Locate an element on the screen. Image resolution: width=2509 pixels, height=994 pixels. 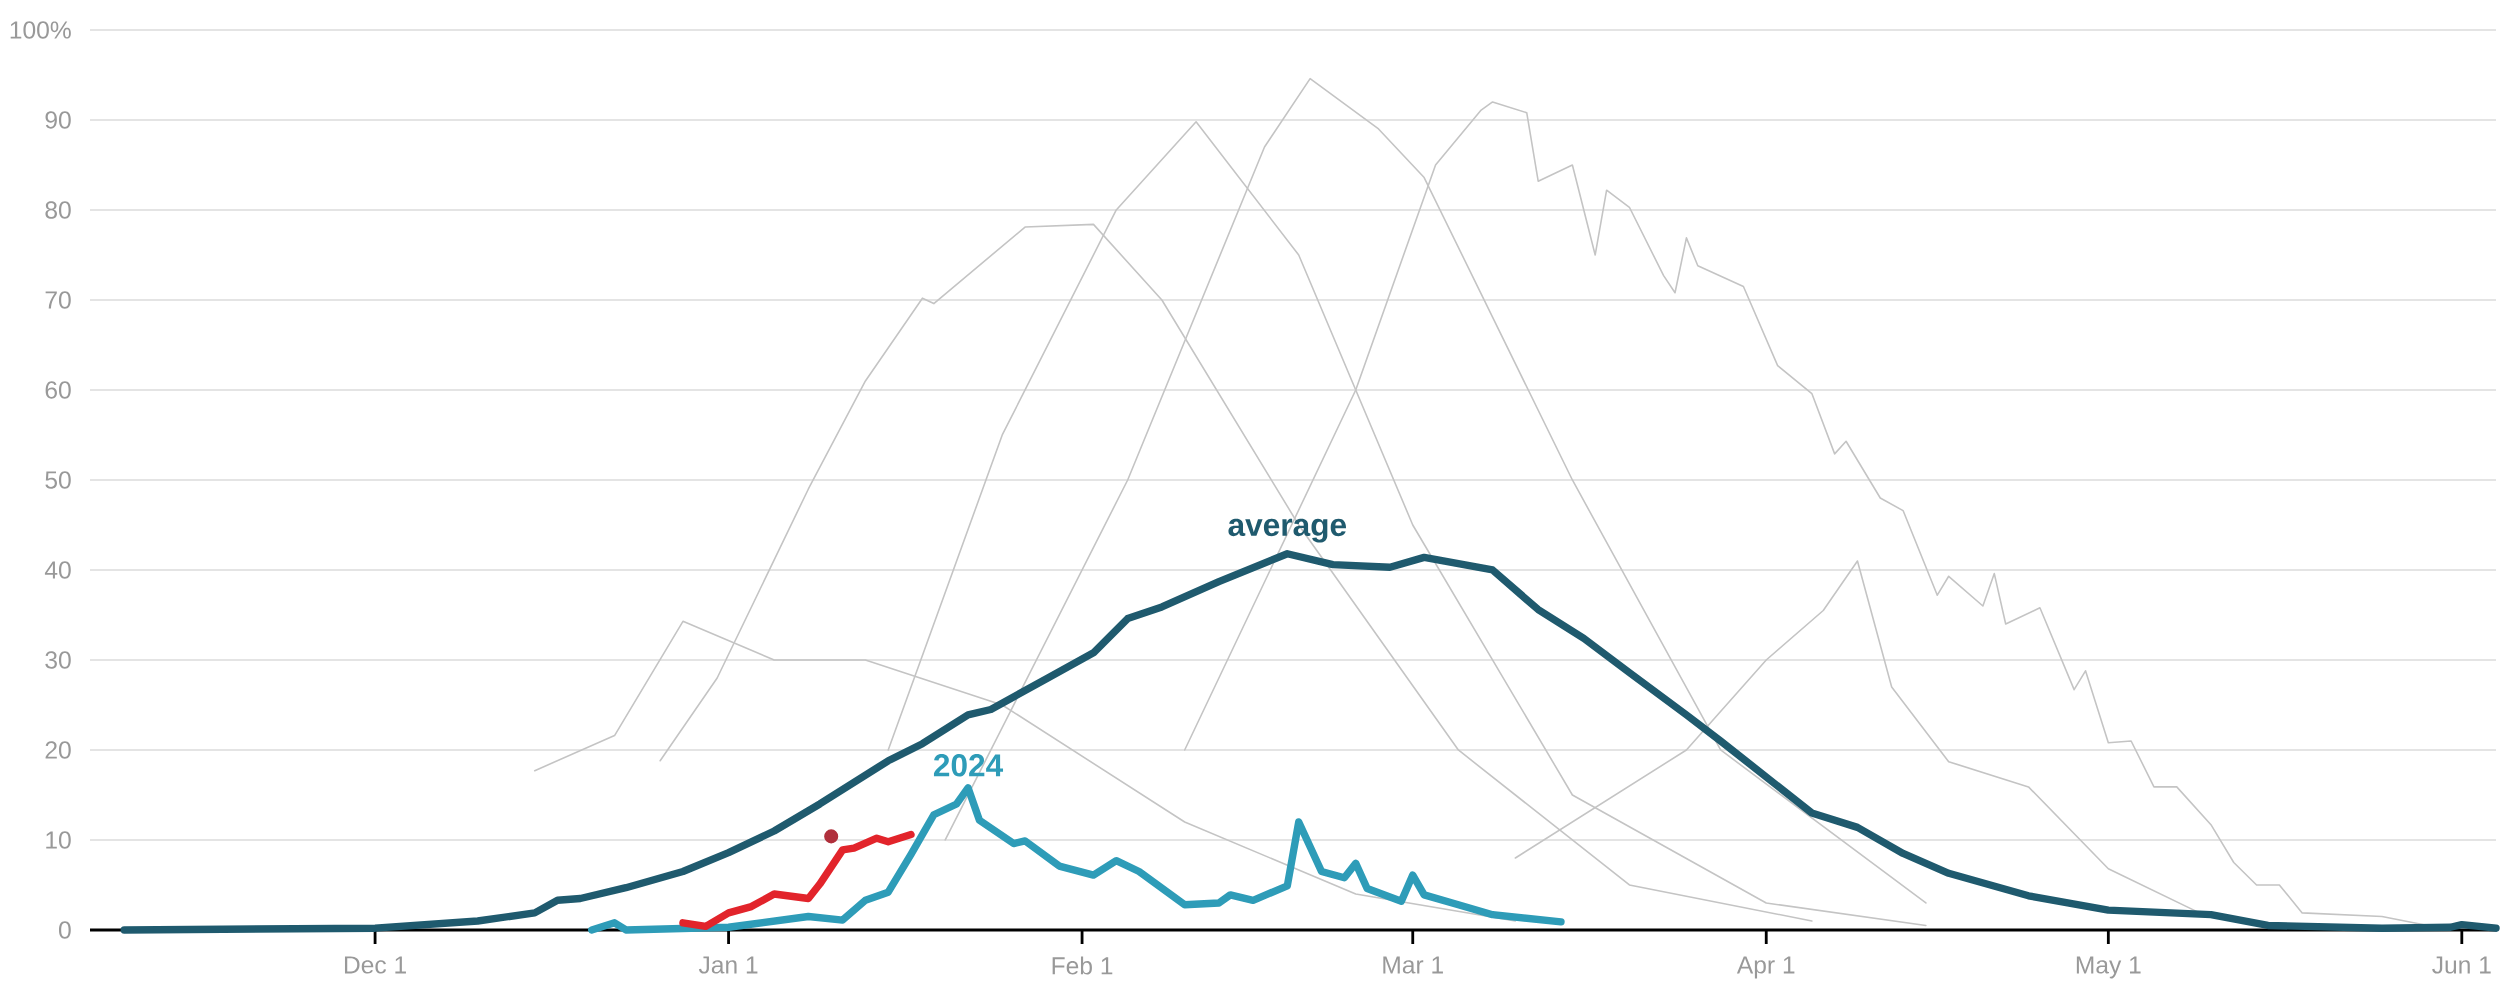
y-tick-label: 10 is located at coordinates (58, 840).